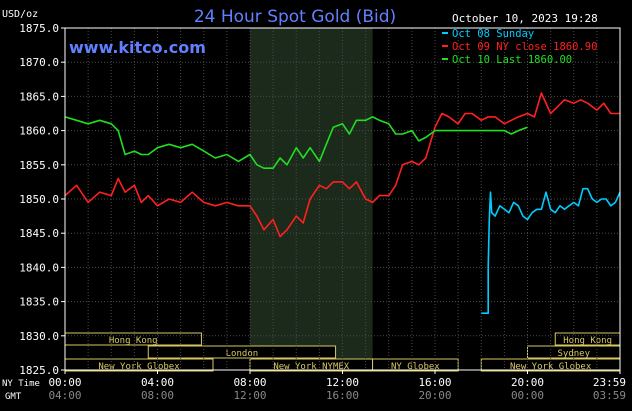 Image resolution: width=632 pixels, height=411 pixels. What do you see at coordinates (249, 395) in the screenshot?
I see `x-tick-label-gmt: 12:00` at bounding box center [249, 395].